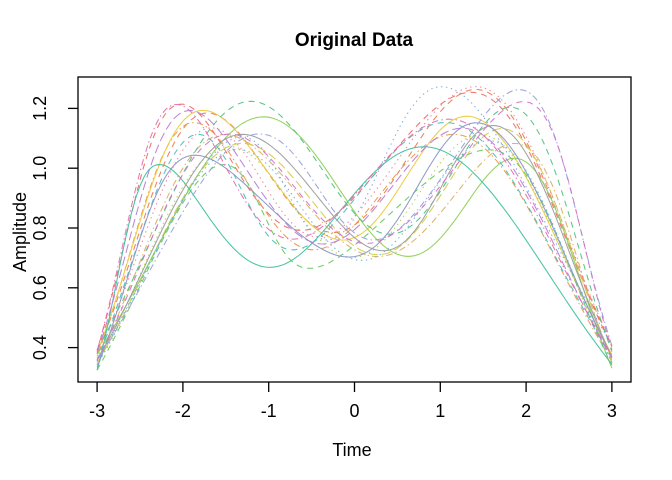 This screenshot has height=480, width=672. I want to click on y-tick-label: 1.0, so click(40, 168).